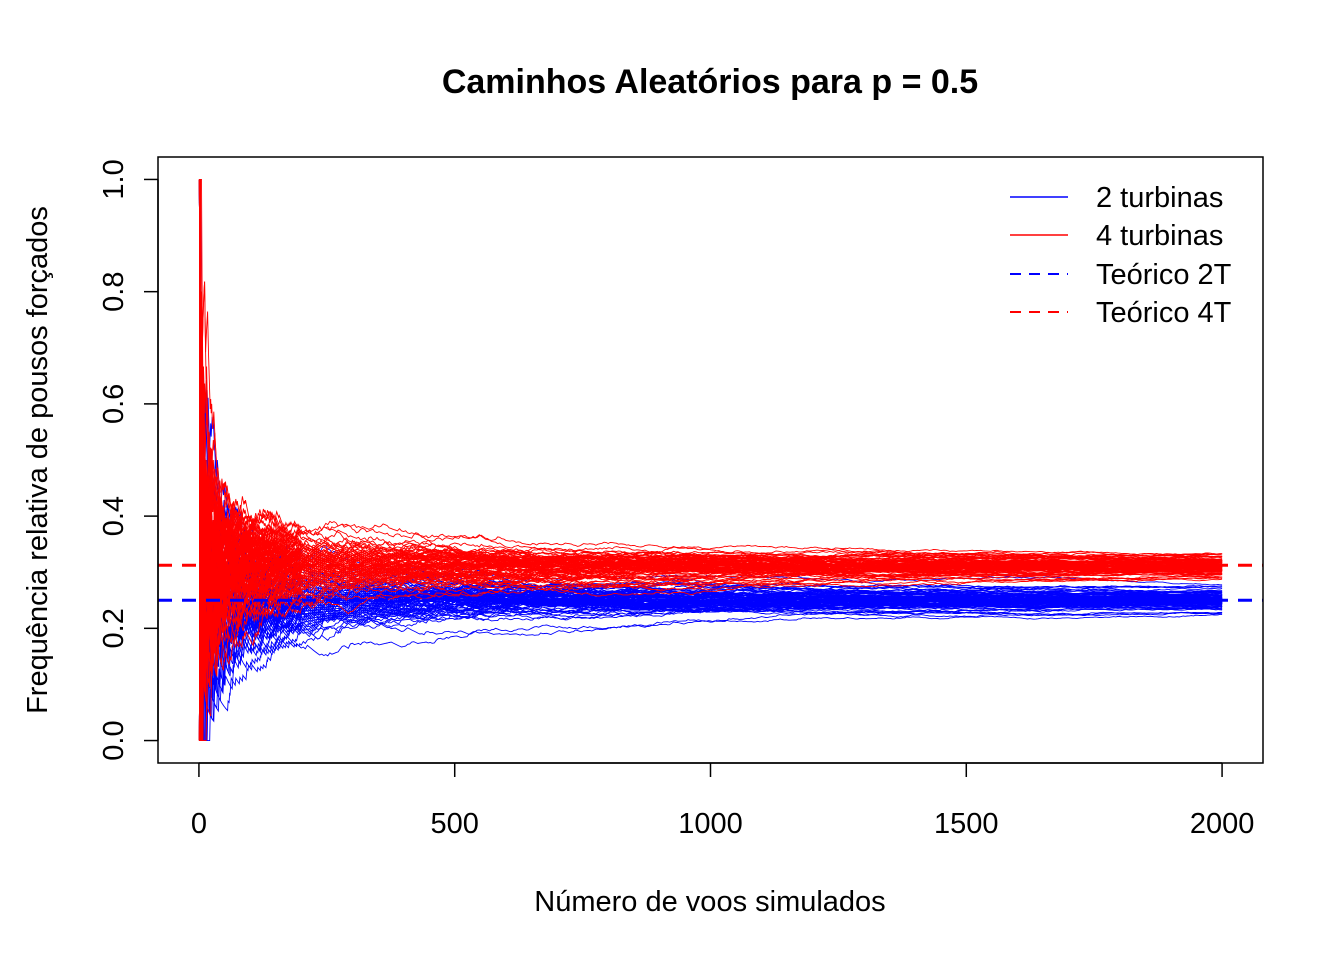 The height and width of the screenshot is (960, 1344). I want to click on reference-lines, so click(710, 582).